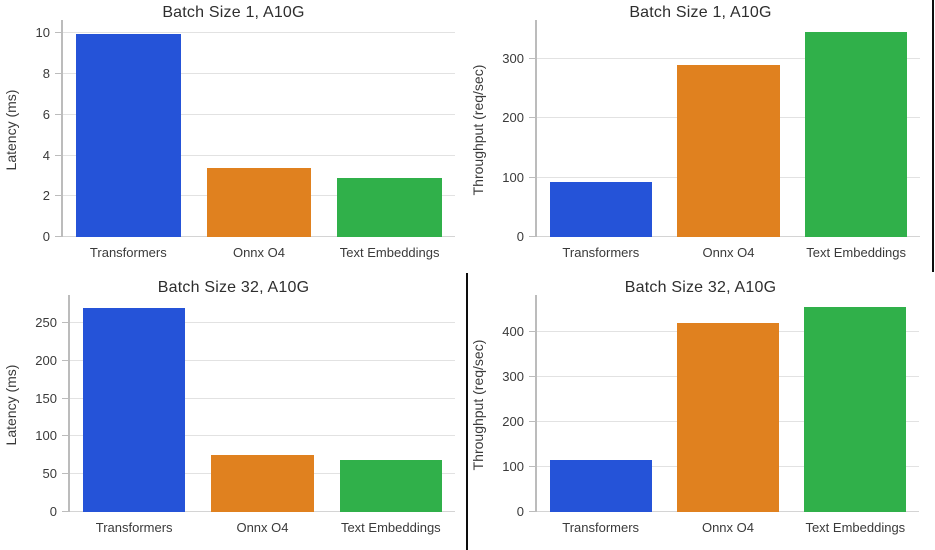  What do you see at coordinates (933, 136) in the screenshot?
I see `right-edge-border-line` at bounding box center [933, 136].